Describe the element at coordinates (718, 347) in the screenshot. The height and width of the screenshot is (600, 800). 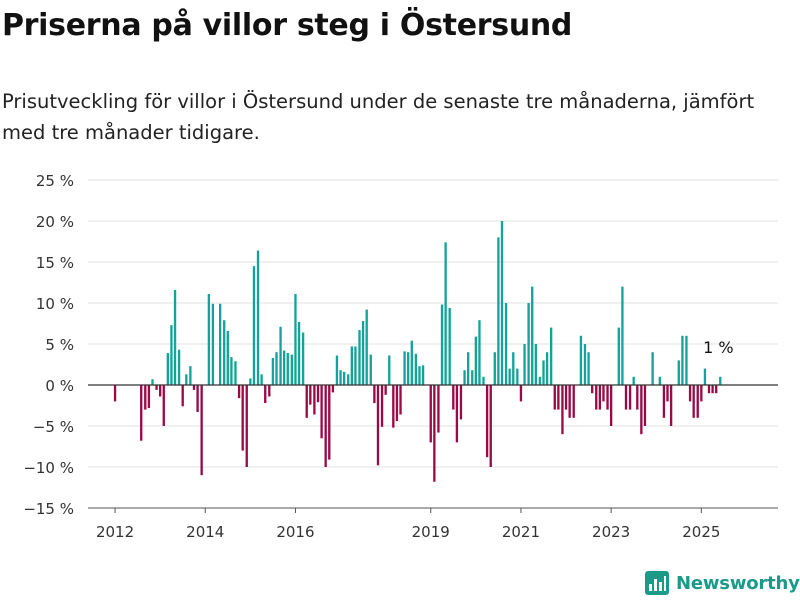
I see `latest-value-annotation: 1 %` at that location.